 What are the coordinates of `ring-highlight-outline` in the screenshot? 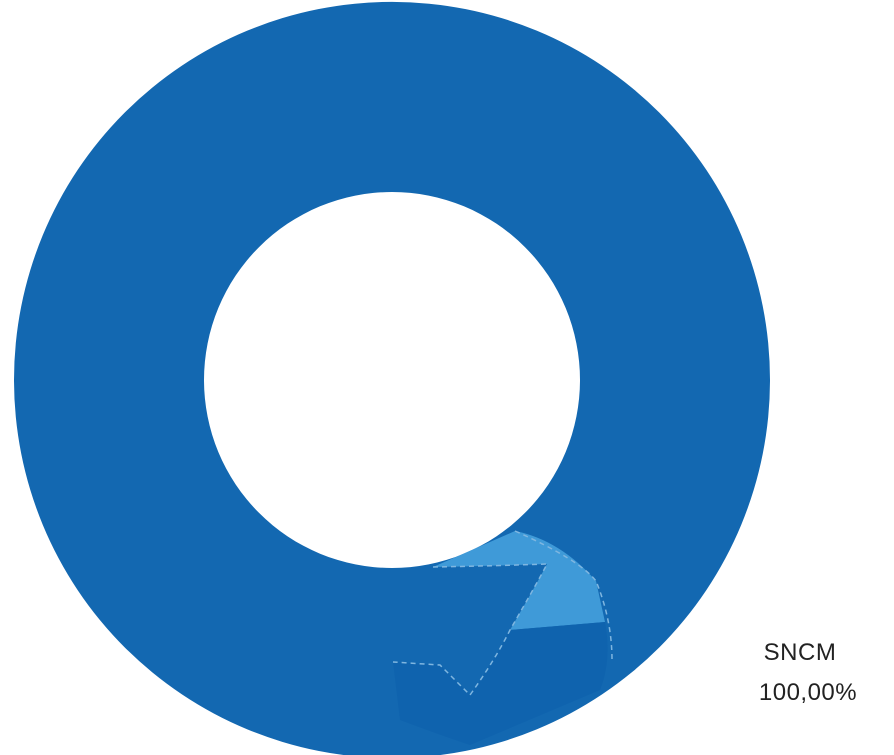 It's located at (470, 630).